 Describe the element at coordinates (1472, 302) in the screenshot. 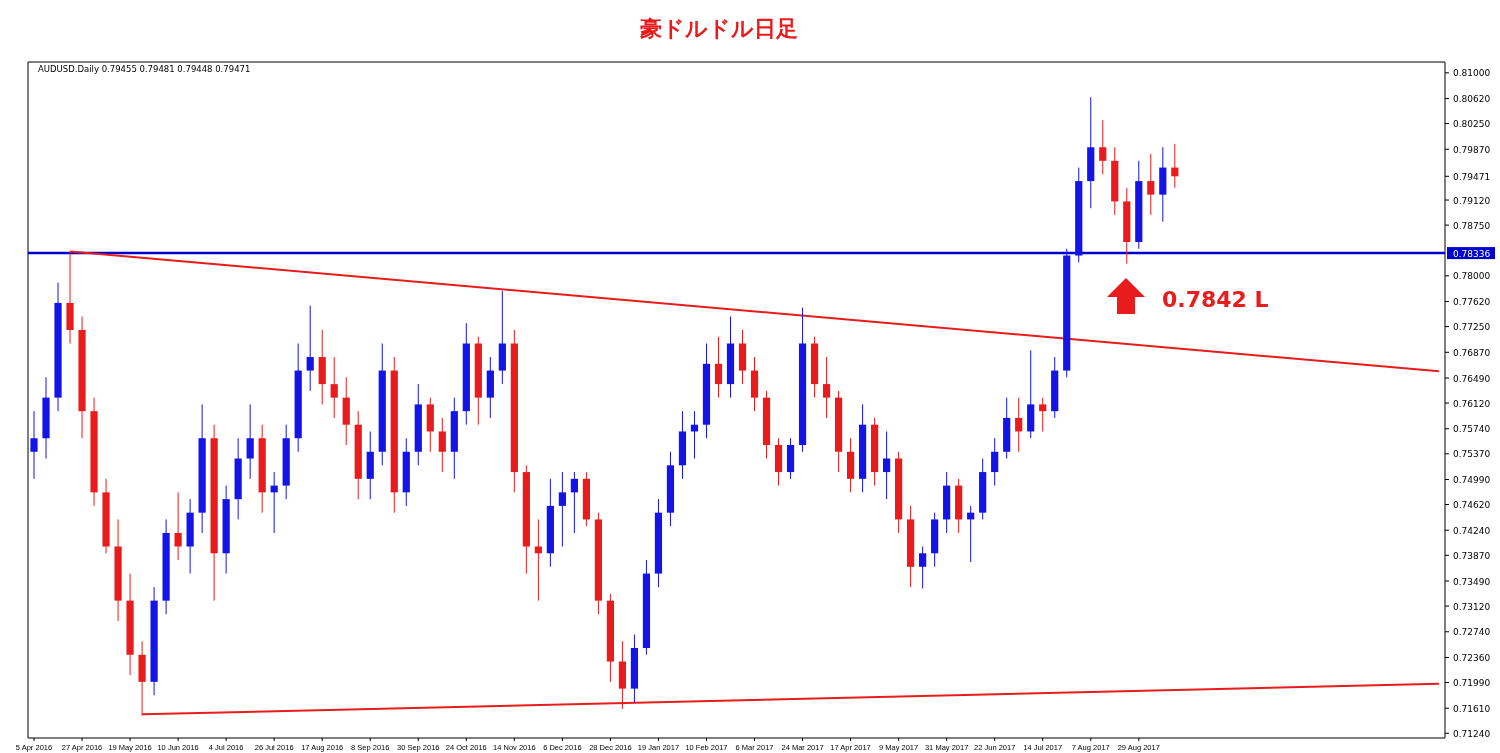

I see `y-tick-label: 0.77620` at that location.